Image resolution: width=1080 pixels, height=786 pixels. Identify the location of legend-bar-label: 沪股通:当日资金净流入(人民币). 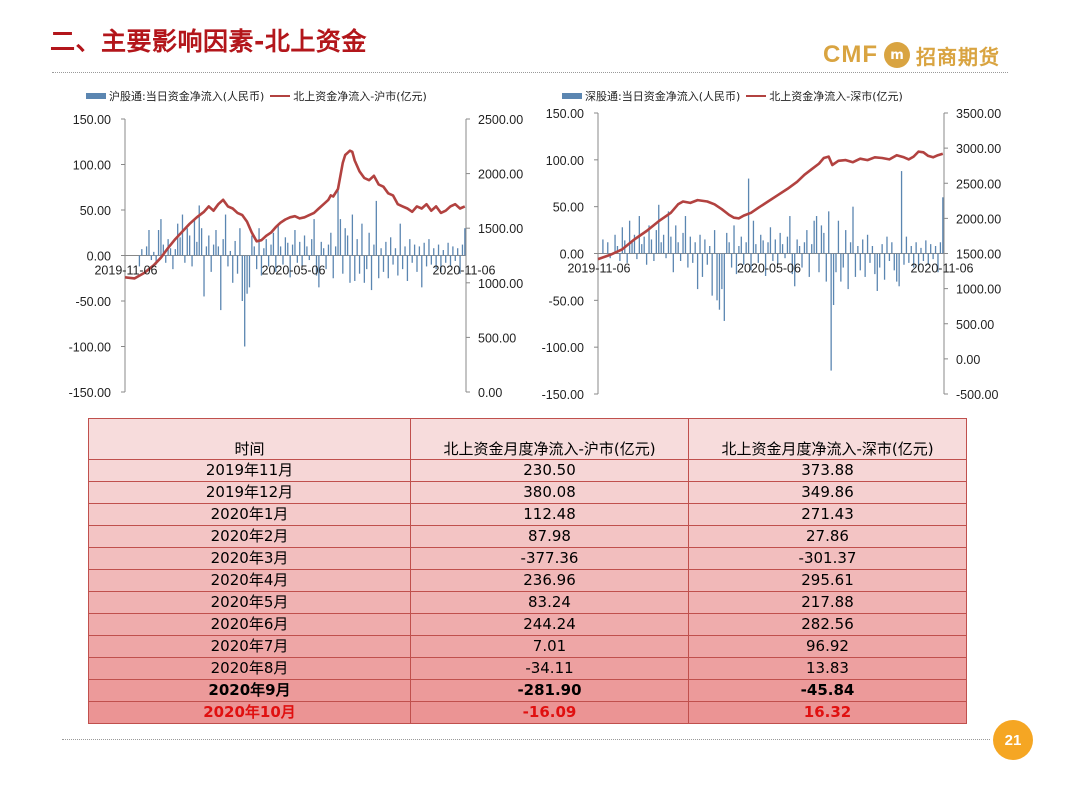
(187, 96).